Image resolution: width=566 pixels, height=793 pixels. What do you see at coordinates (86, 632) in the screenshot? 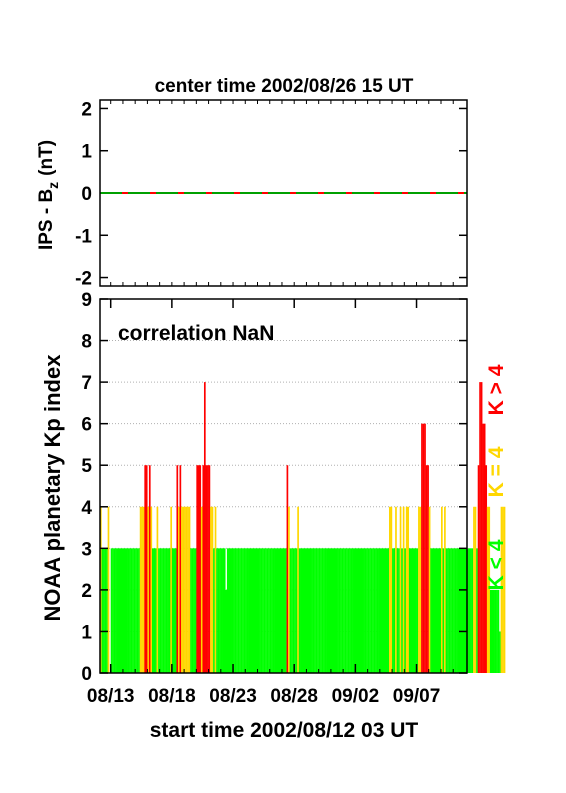
I see `kp-ytick-label: 1` at bounding box center [86, 632].